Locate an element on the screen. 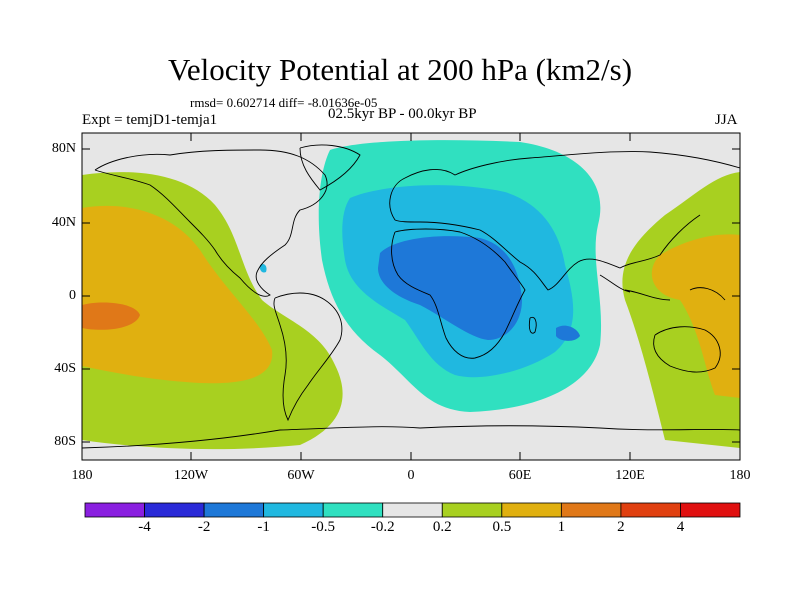 Image resolution: width=800 pixels, height=600 pixels. lon-label-60w: 60W is located at coordinates (301, 475).